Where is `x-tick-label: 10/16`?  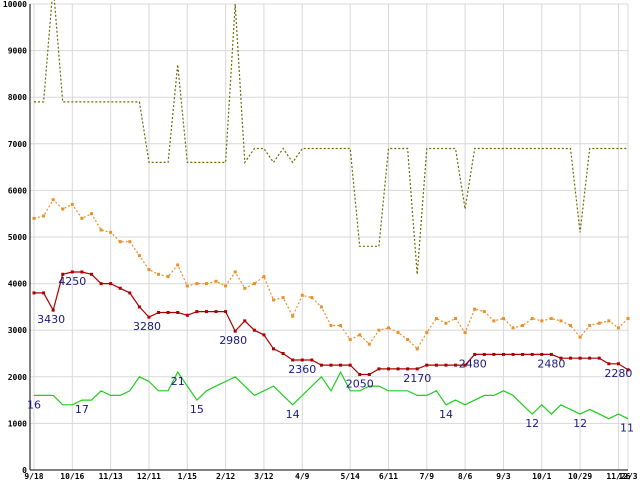
x-tick-label: 10/16 is located at coordinates (72, 476).